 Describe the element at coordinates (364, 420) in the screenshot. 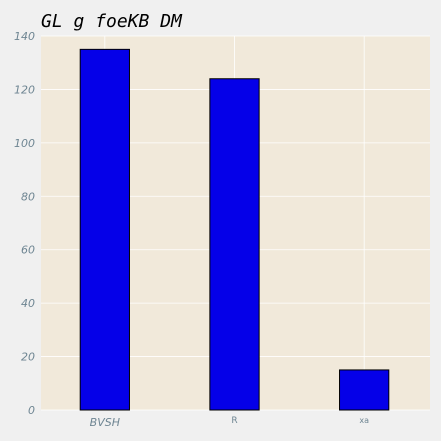

I see `x-tick-label: xa` at that location.